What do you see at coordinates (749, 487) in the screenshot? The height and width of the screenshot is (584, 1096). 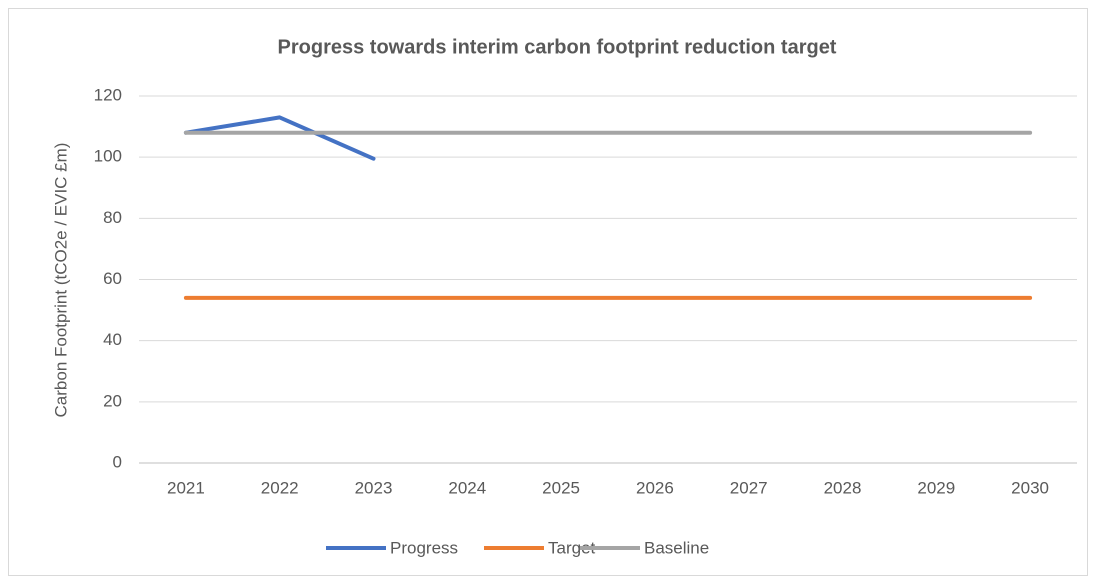 I see `x-tick-label: 2027` at bounding box center [749, 487].